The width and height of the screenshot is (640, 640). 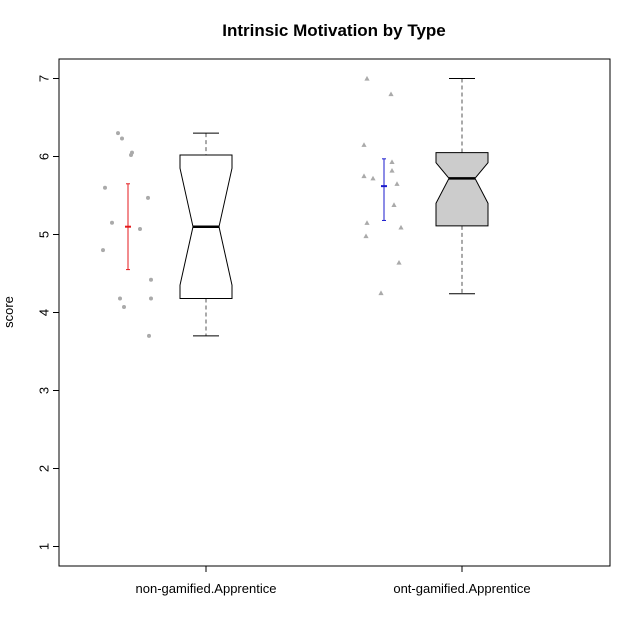 I want to click on y-tick-label: 2, so click(x=43, y=468).